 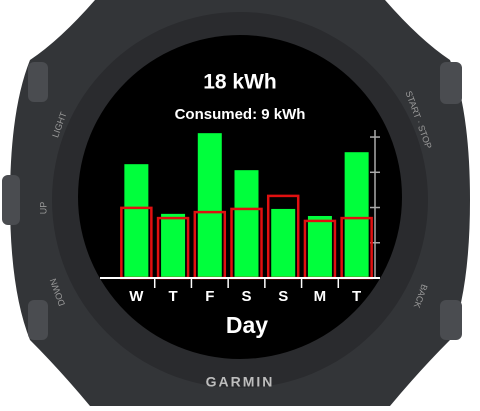 I want to click on button-label: UP, so click(x=43, y=208).